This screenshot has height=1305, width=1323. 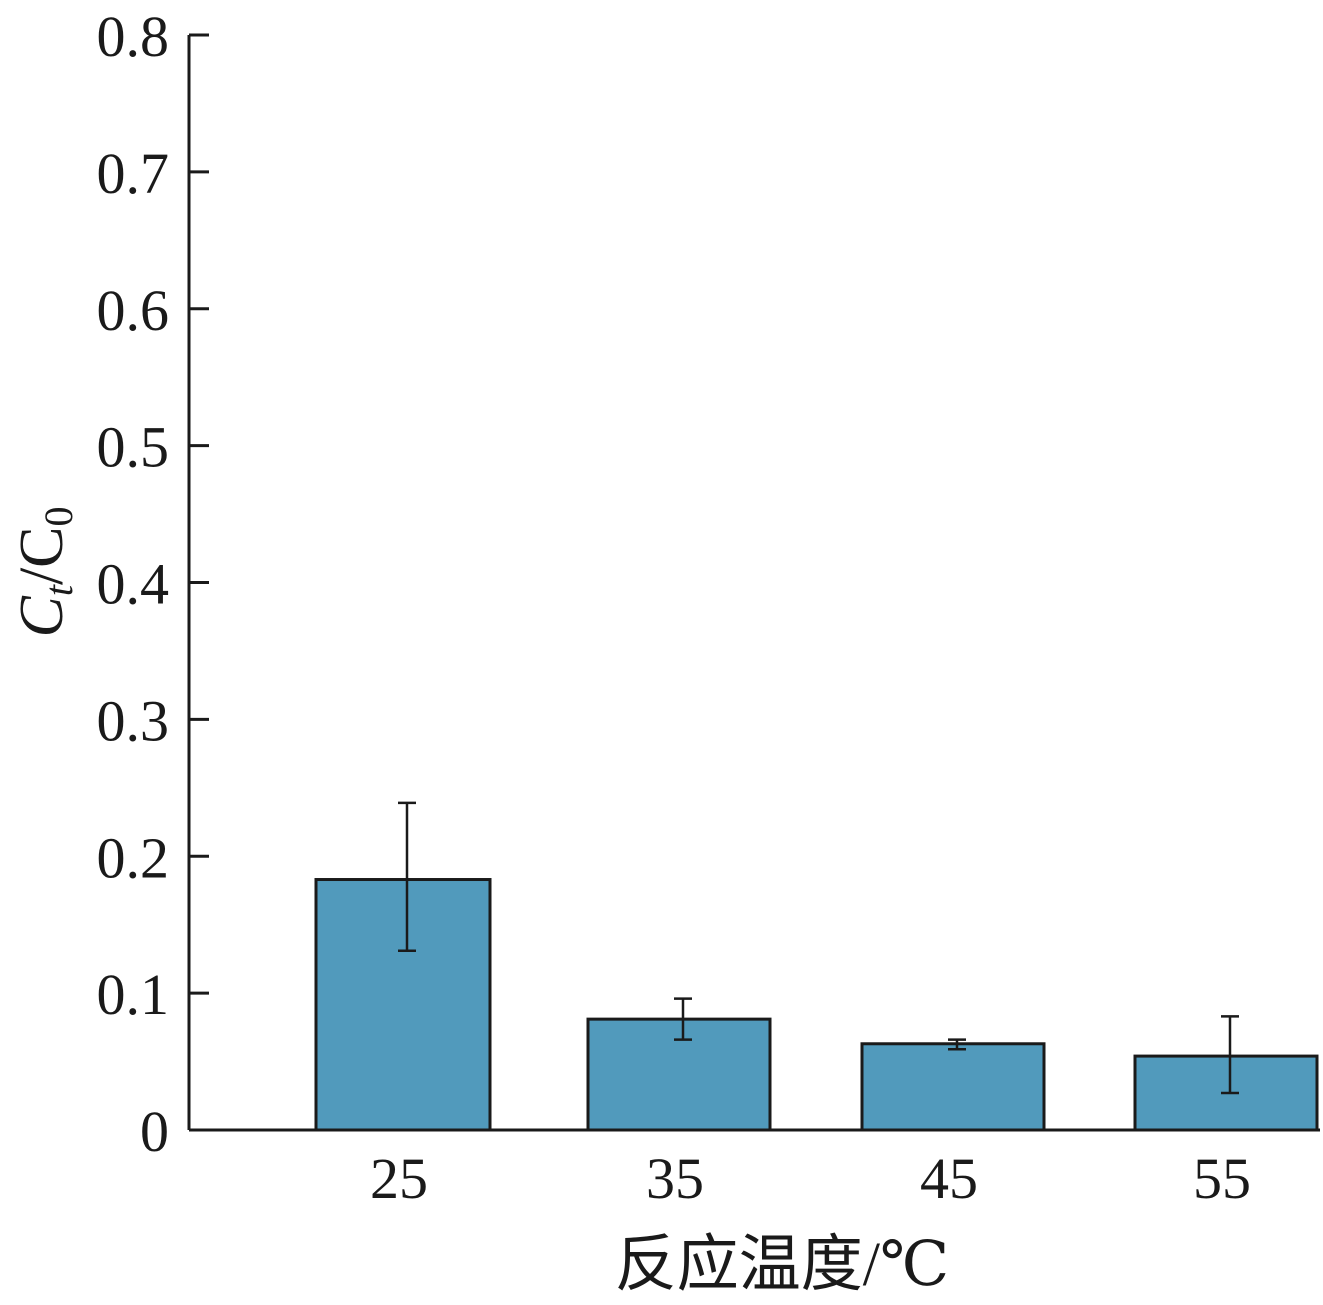 What do you see at coordinates (133, 720) in the screenshot?
I see `y-tick-label: 0.3` at bounding box center [133, 720].